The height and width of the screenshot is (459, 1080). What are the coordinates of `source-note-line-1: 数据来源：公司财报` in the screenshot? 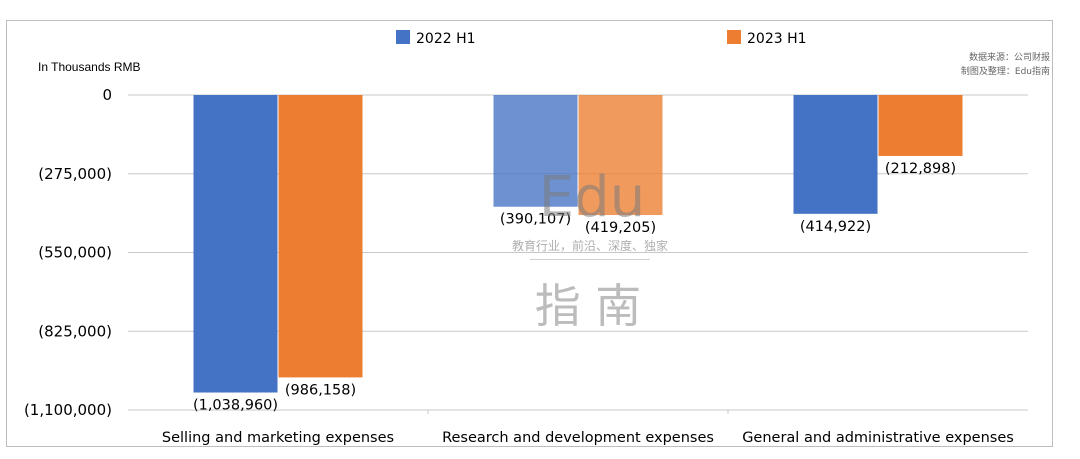 It's located at (1009, 57).